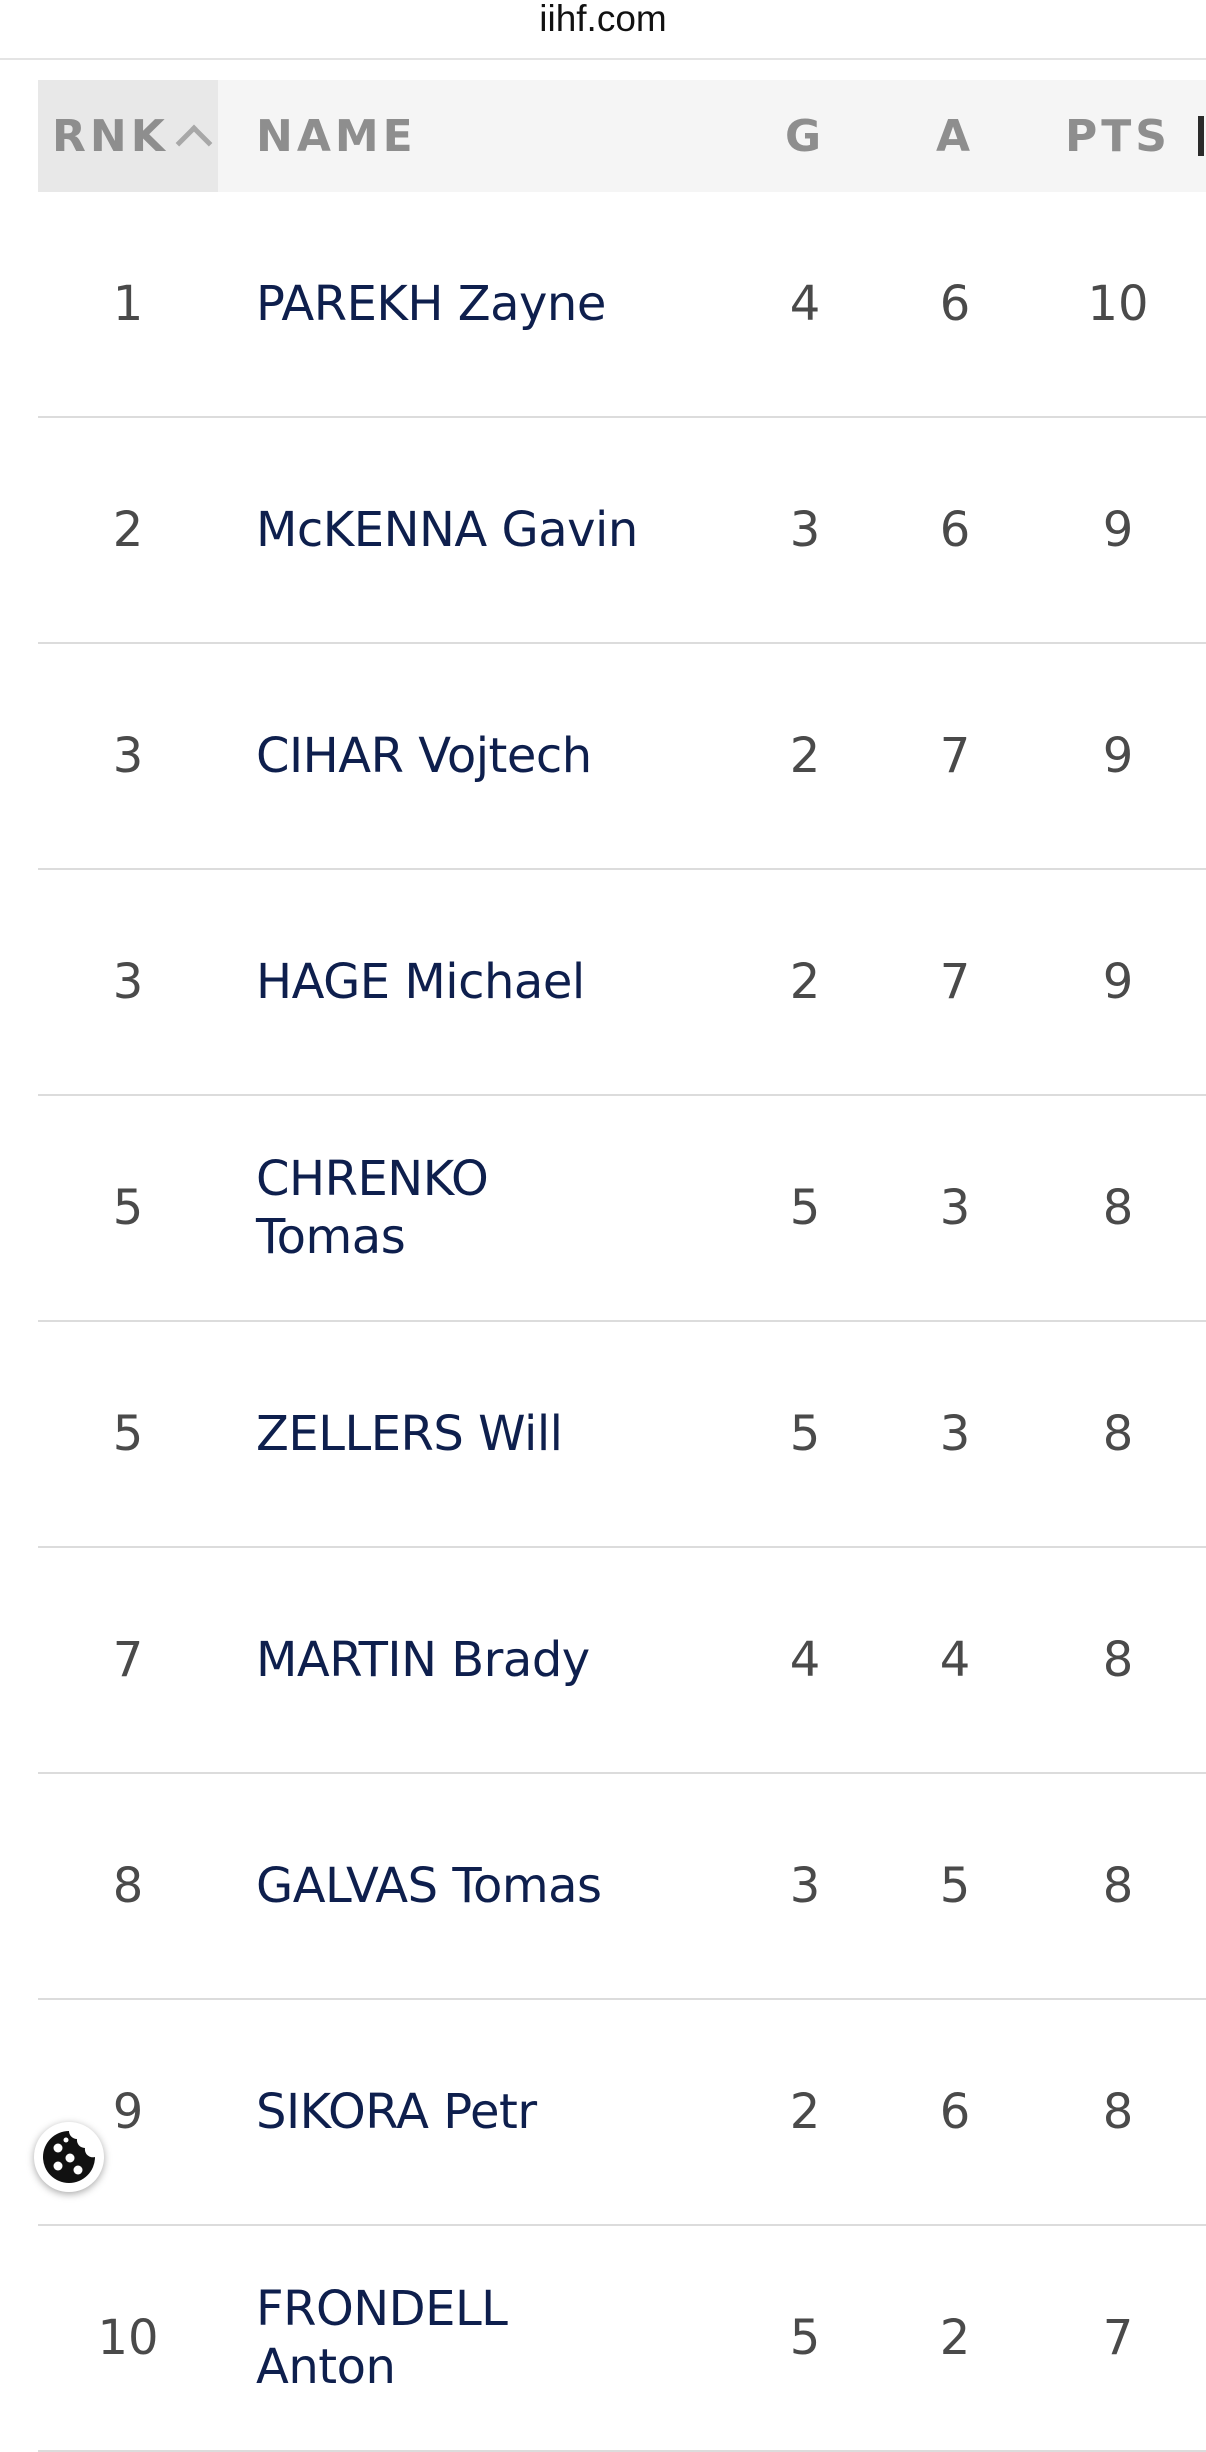  Describe the element at coordinates (429, 1886) in the screenshot. I see `cell-player-name: GALVAS Tomas` at that location.